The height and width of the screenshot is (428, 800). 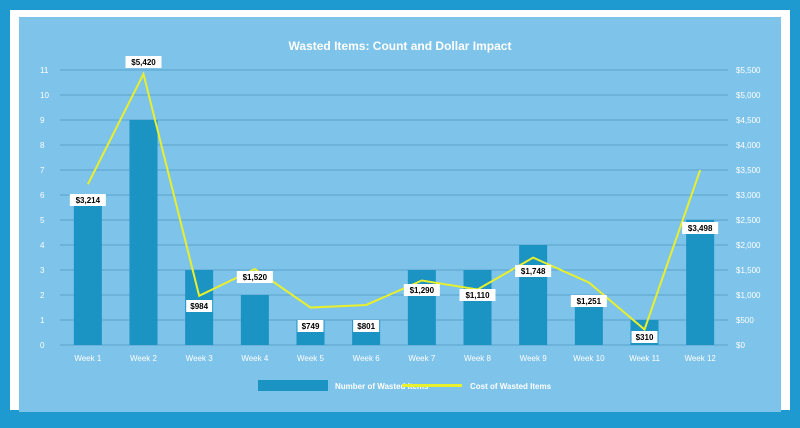 I want to click on y-left-tick: 0, so click(x=42, y=345).